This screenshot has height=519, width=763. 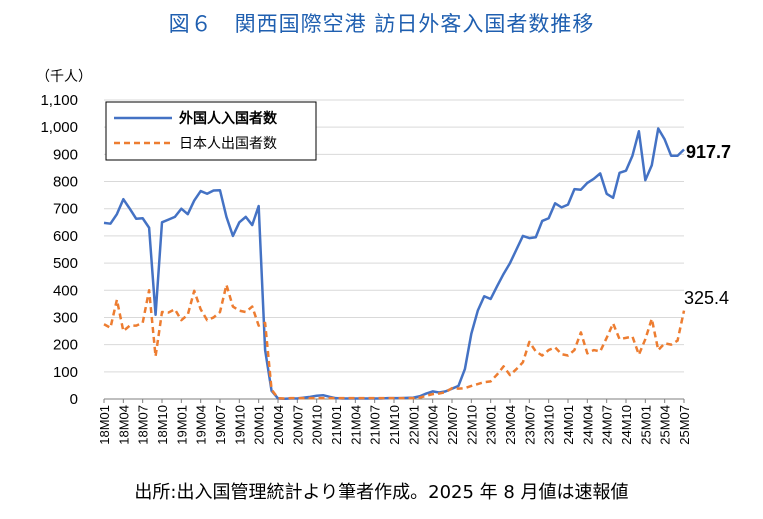 What do you see at coordinates (65, 345) in the screenshot?
I see `y-tick-label: 200` at bounding box center [65, 345].